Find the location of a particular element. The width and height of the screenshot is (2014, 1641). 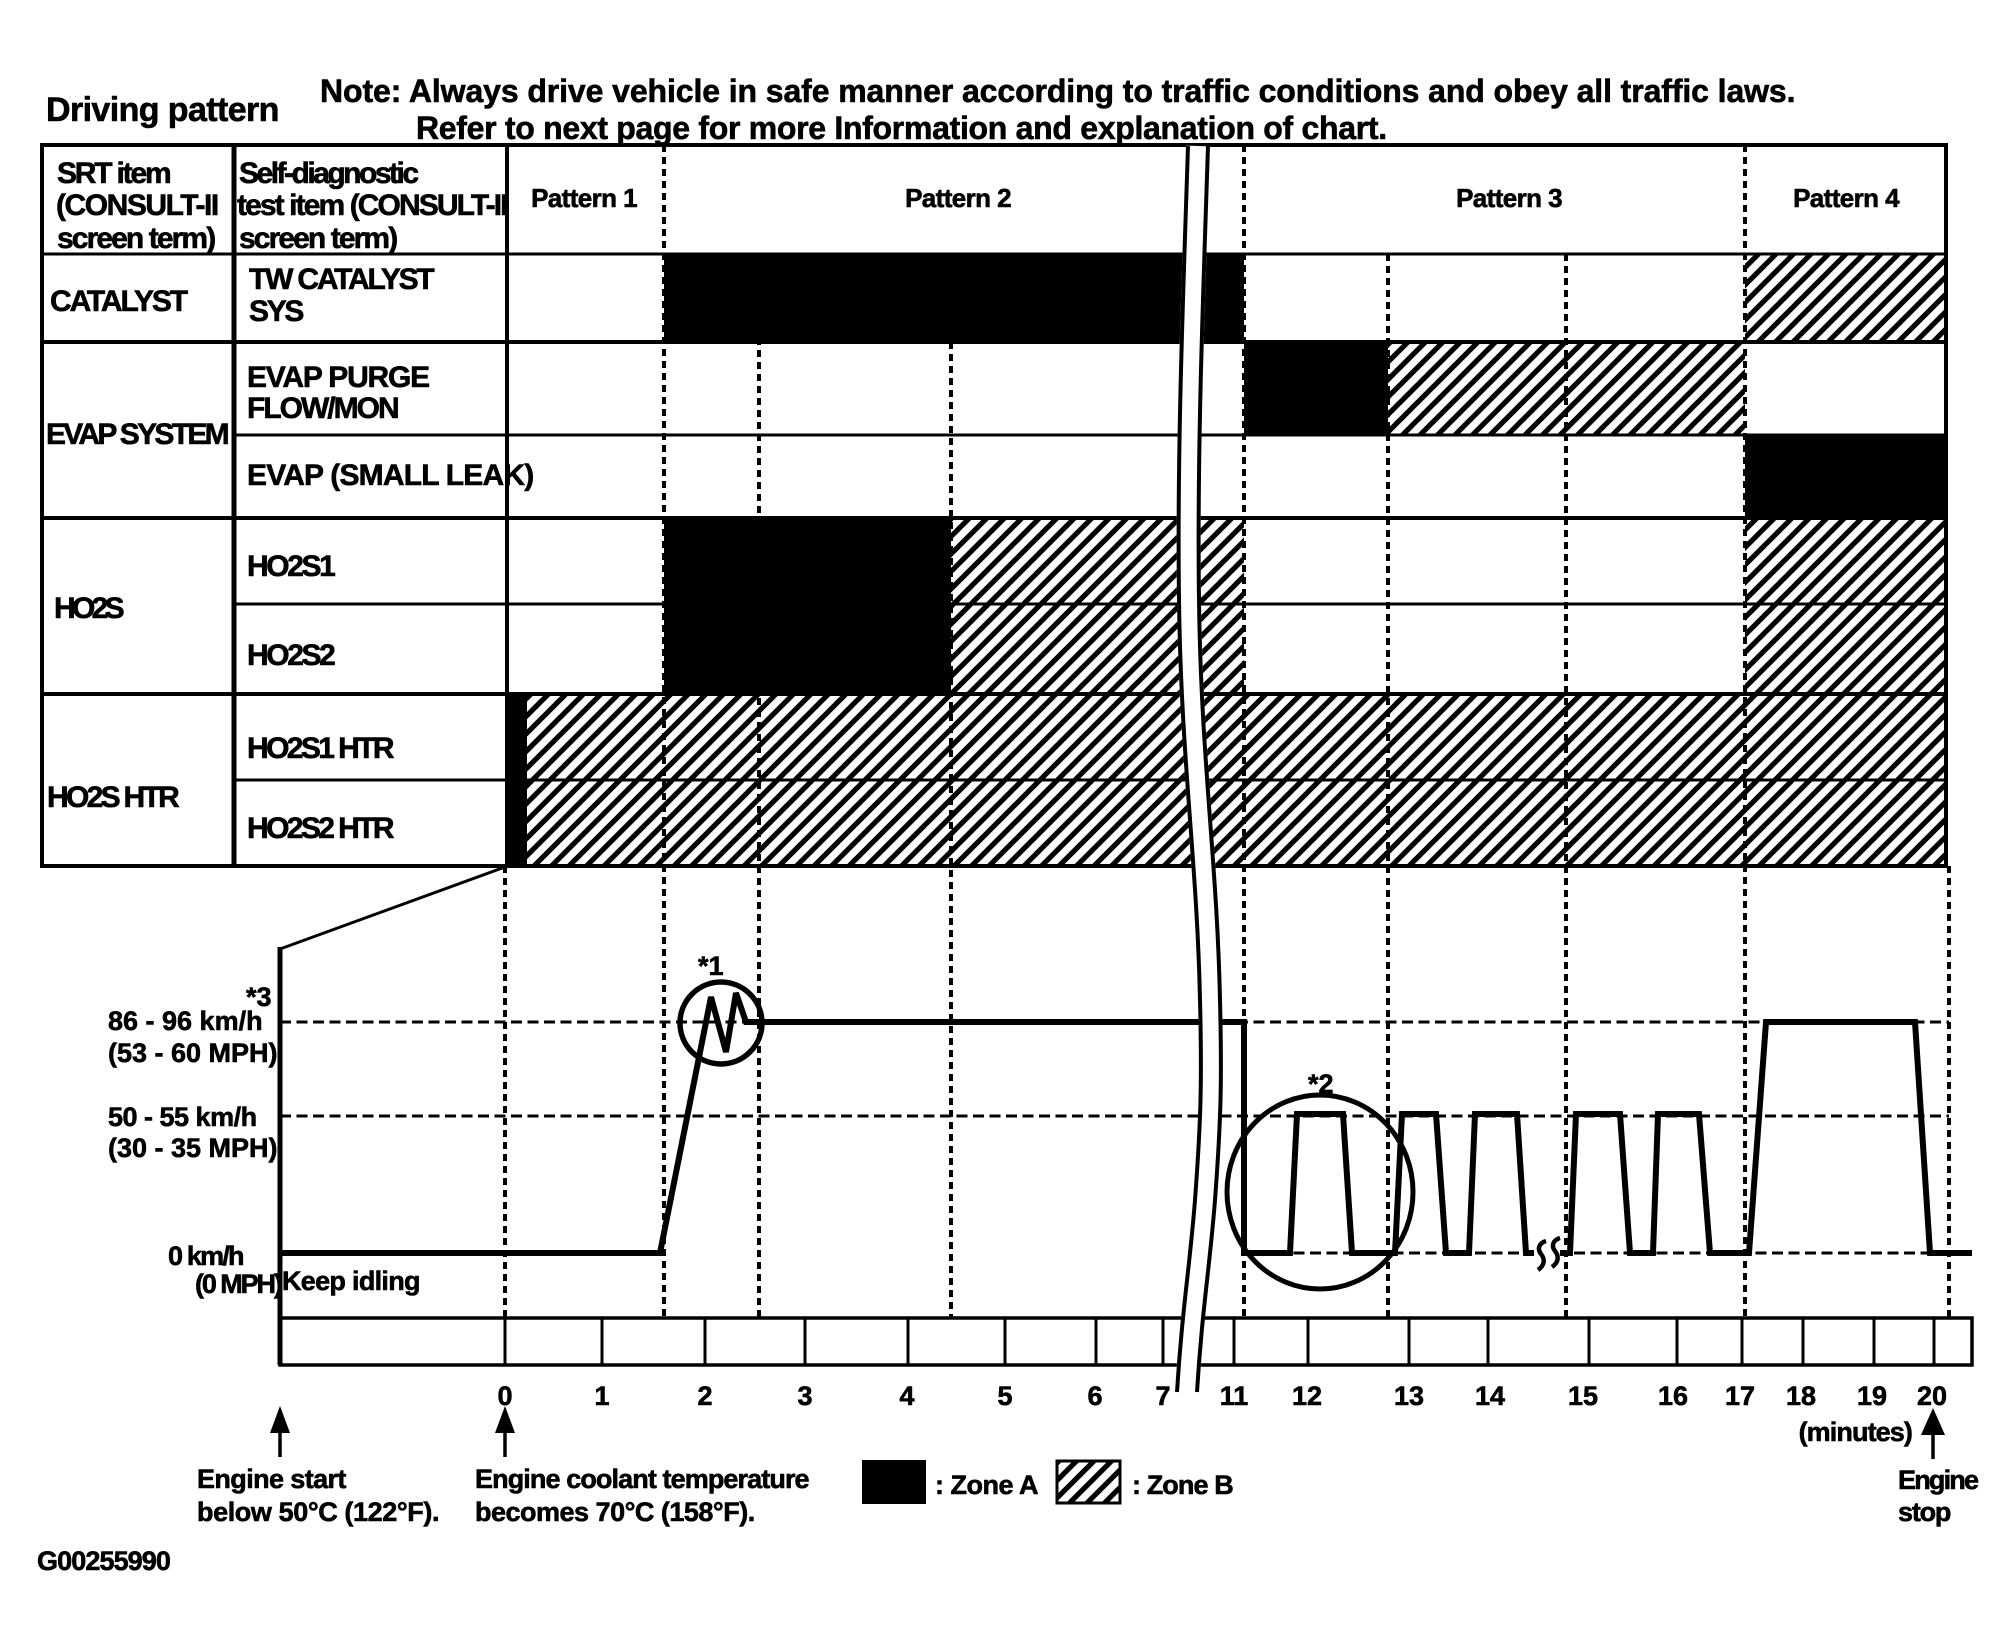

svg-text: Engine is located at coordinates (1938, 1480).